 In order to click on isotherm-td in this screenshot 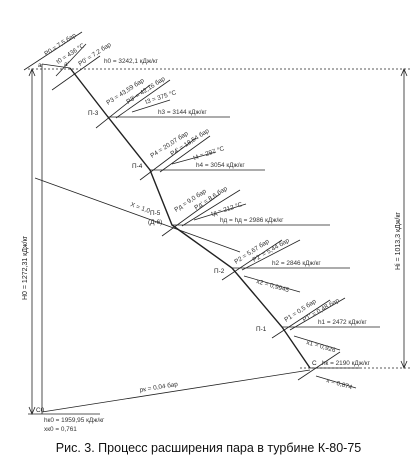, I will do `click(220, 212)`.